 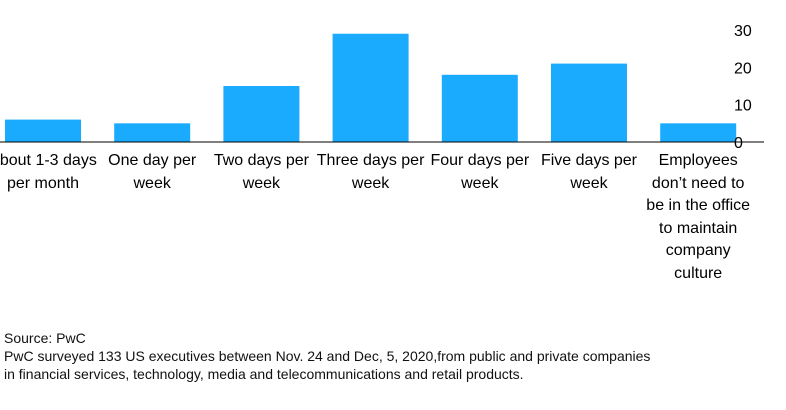 What do you see at coordinates (261, 172) in the screenshot?
I see `category-label-3: Two days per week` at bounding box center [261, 172].